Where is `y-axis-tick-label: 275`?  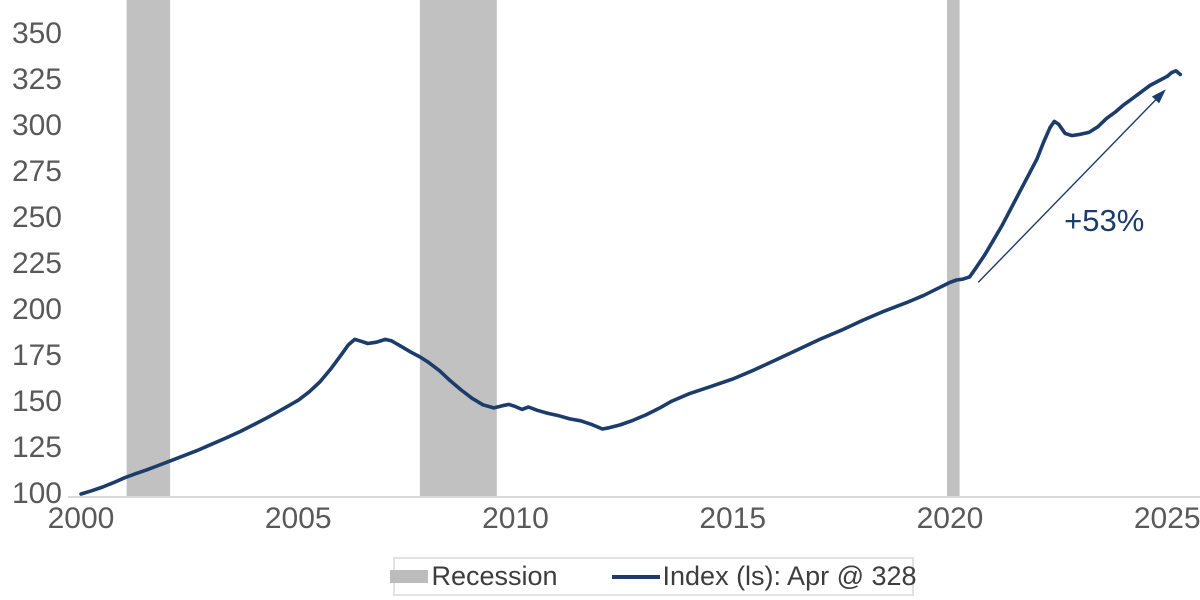 y-axis-tick-label: 275 is located at coordinates (36, 171).